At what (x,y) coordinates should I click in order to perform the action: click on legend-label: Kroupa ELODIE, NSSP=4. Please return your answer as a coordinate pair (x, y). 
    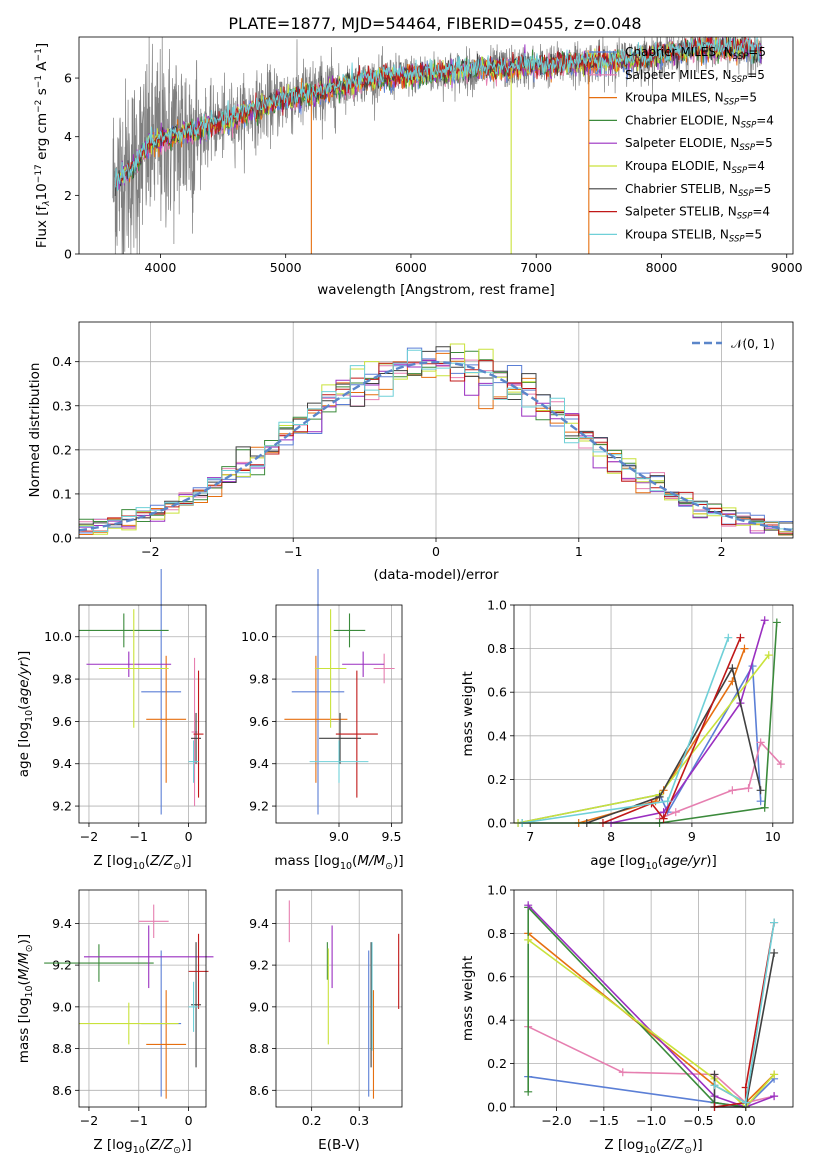
    Looking at the image, I should click on (695, 167).